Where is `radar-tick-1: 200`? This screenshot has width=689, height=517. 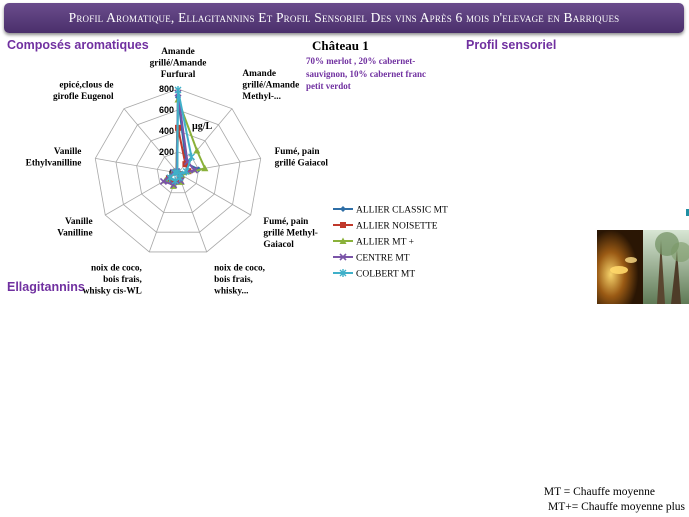 radar-tick-1: 200 is located at coordinates (166, 152).